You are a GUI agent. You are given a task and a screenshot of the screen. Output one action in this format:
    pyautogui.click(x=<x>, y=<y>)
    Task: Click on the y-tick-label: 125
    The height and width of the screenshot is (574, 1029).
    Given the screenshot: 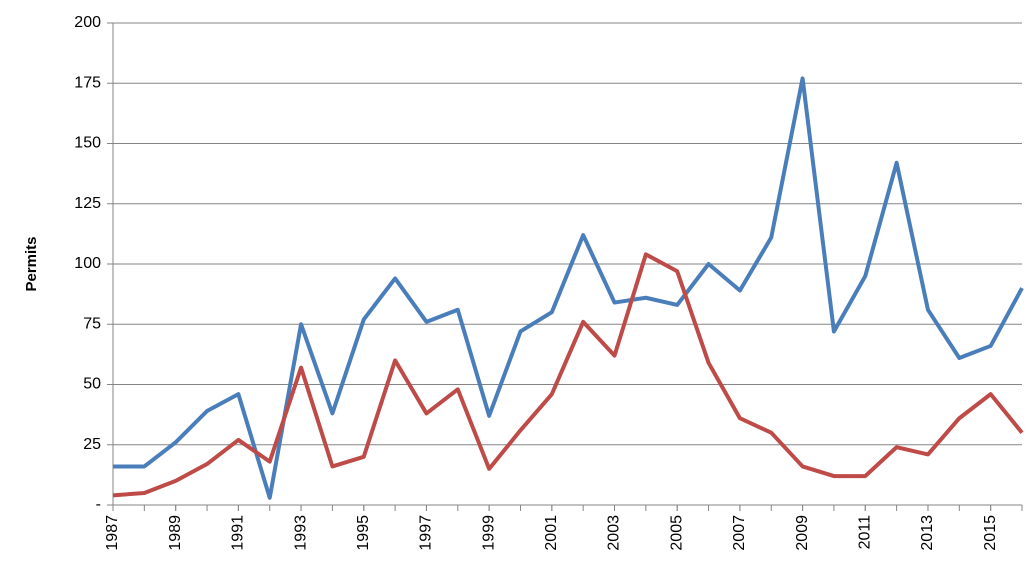 What is the action you would take?
    pyautogui.click(x=87, y=203)
    